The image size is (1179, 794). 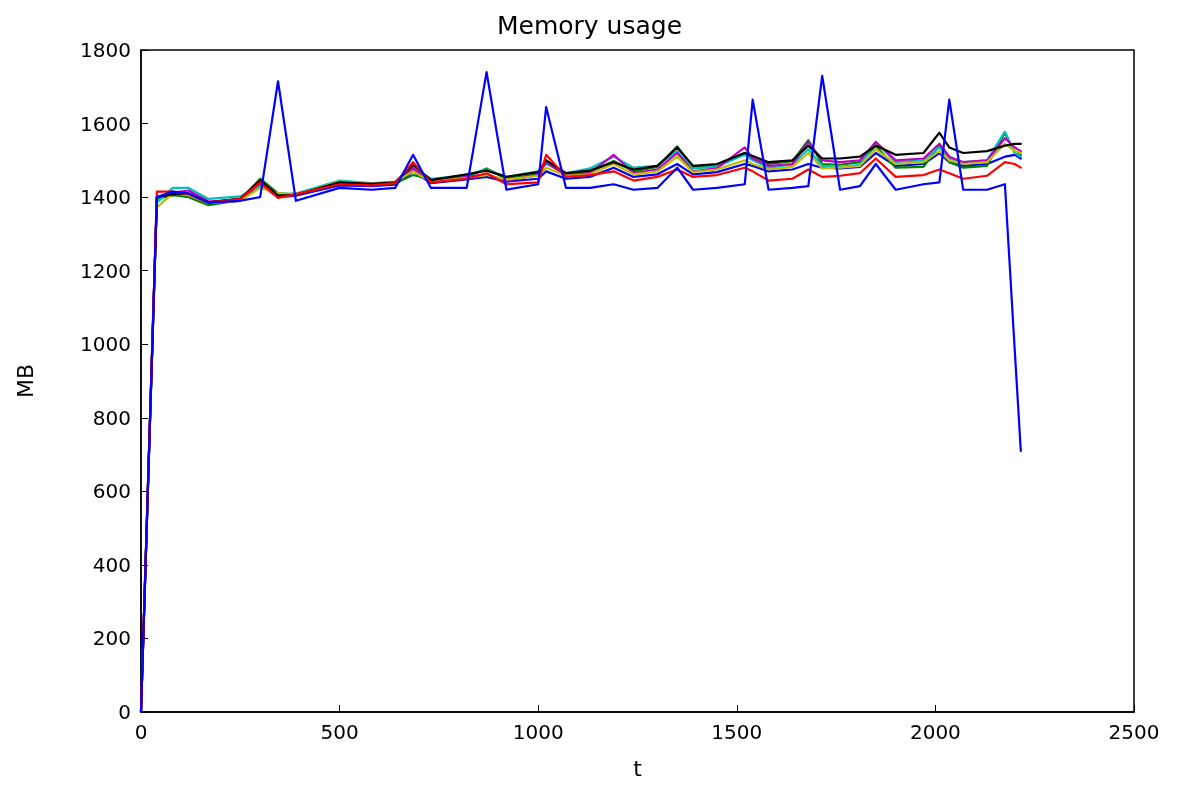 I want to click on y-tick-label: 1800, so click(x=105, y=50).